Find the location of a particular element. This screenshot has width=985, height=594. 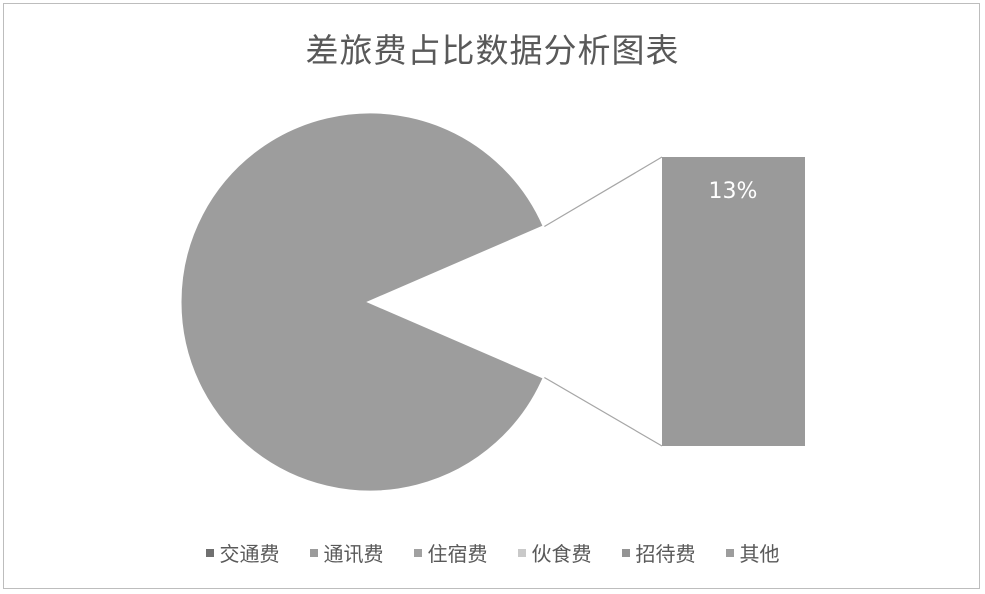

legend-label: 招待费 is located at coordinates (665, 554).